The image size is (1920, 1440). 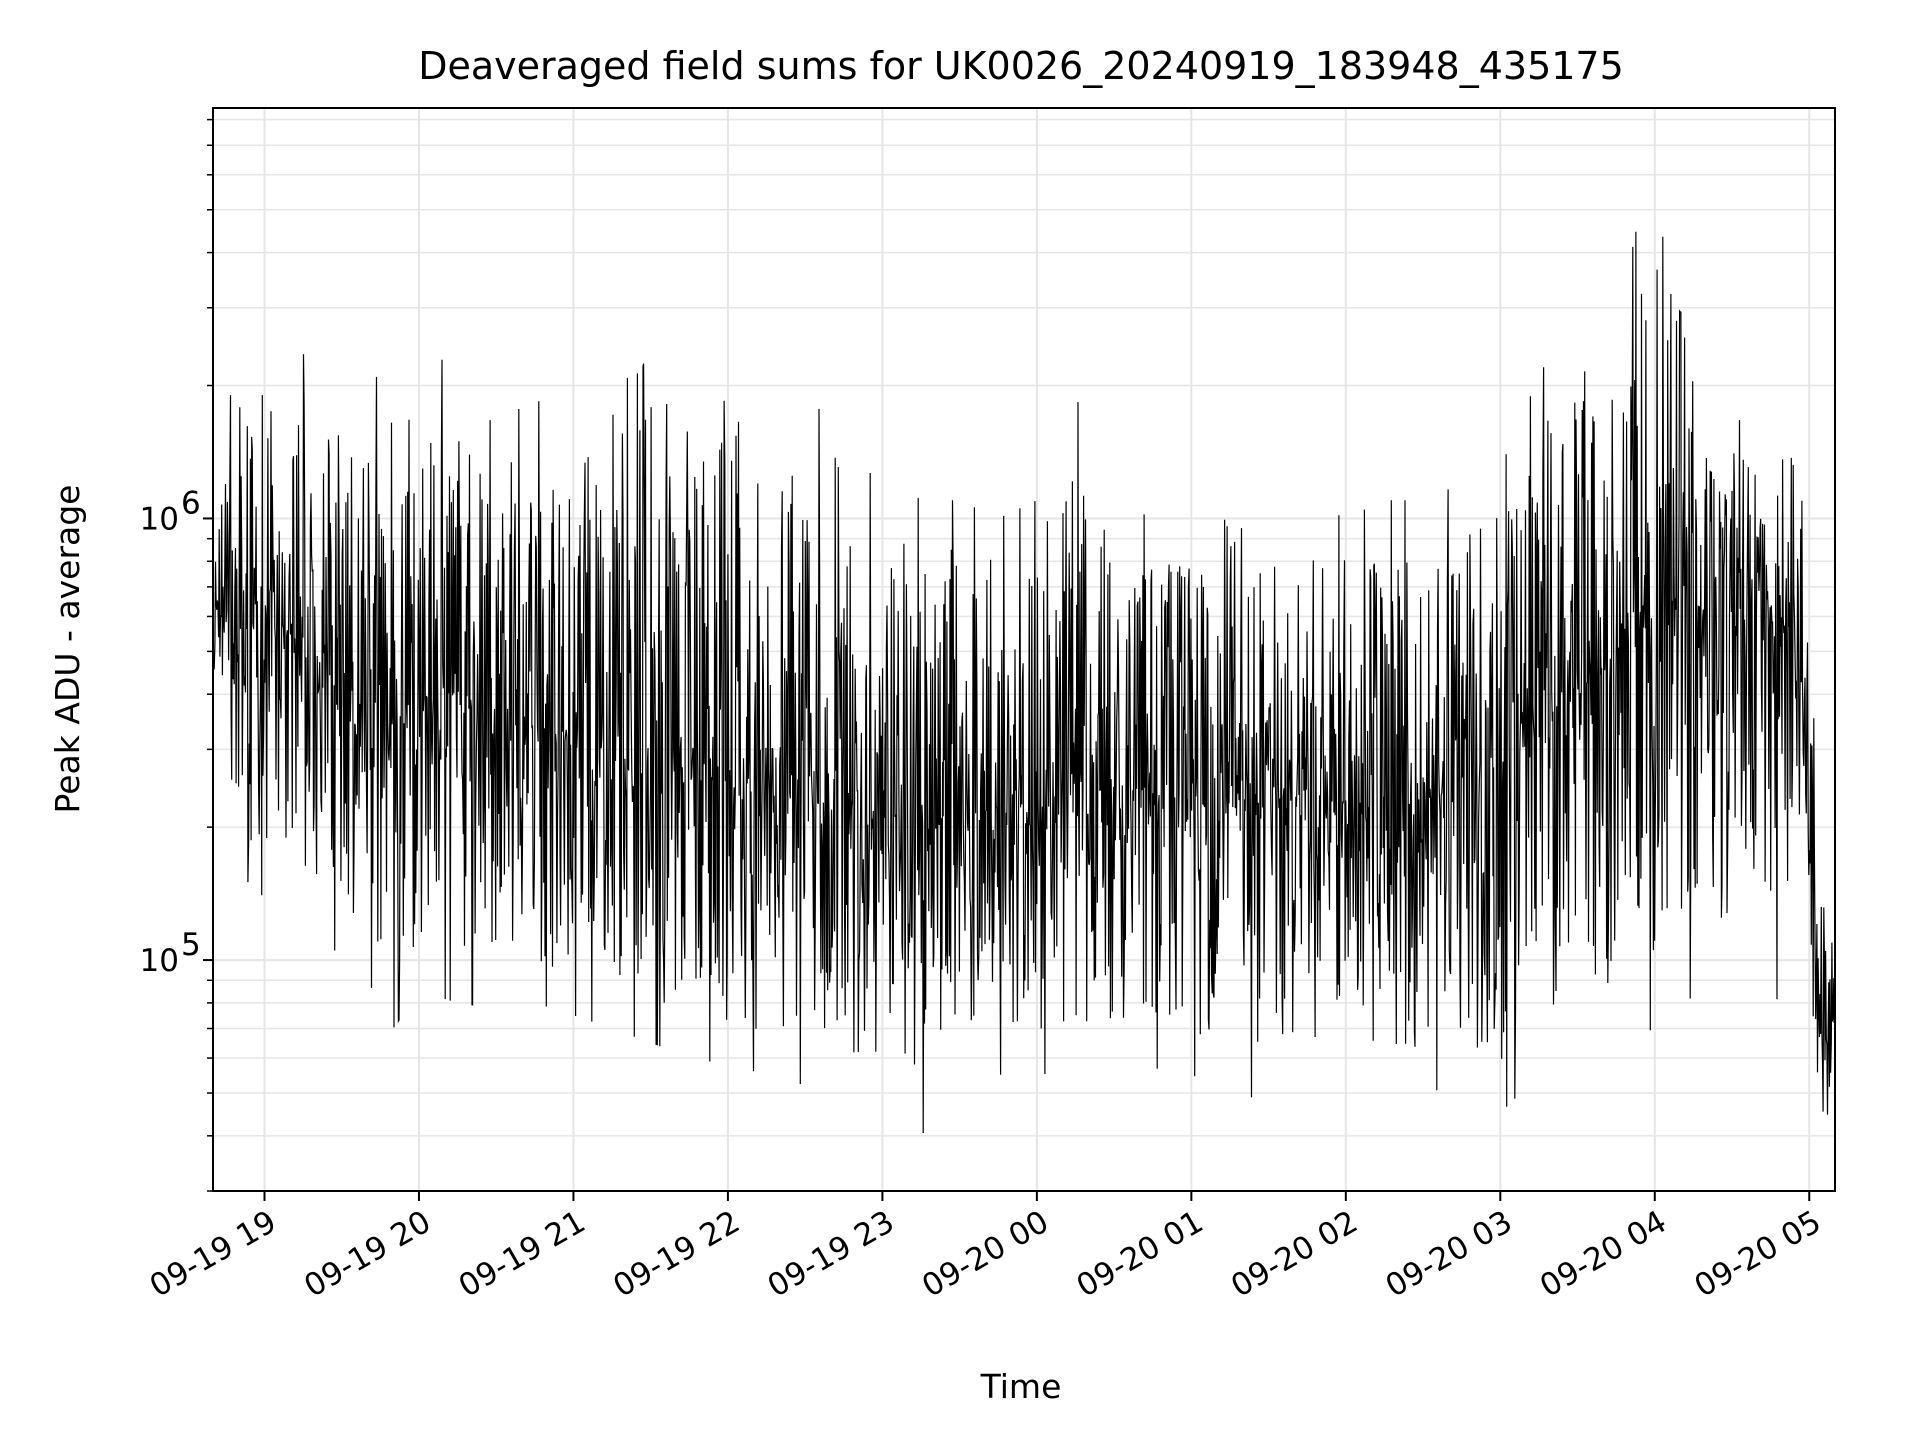 I want to click on y-axis-label: Peak ADU - average, so click(x=67, y=649).